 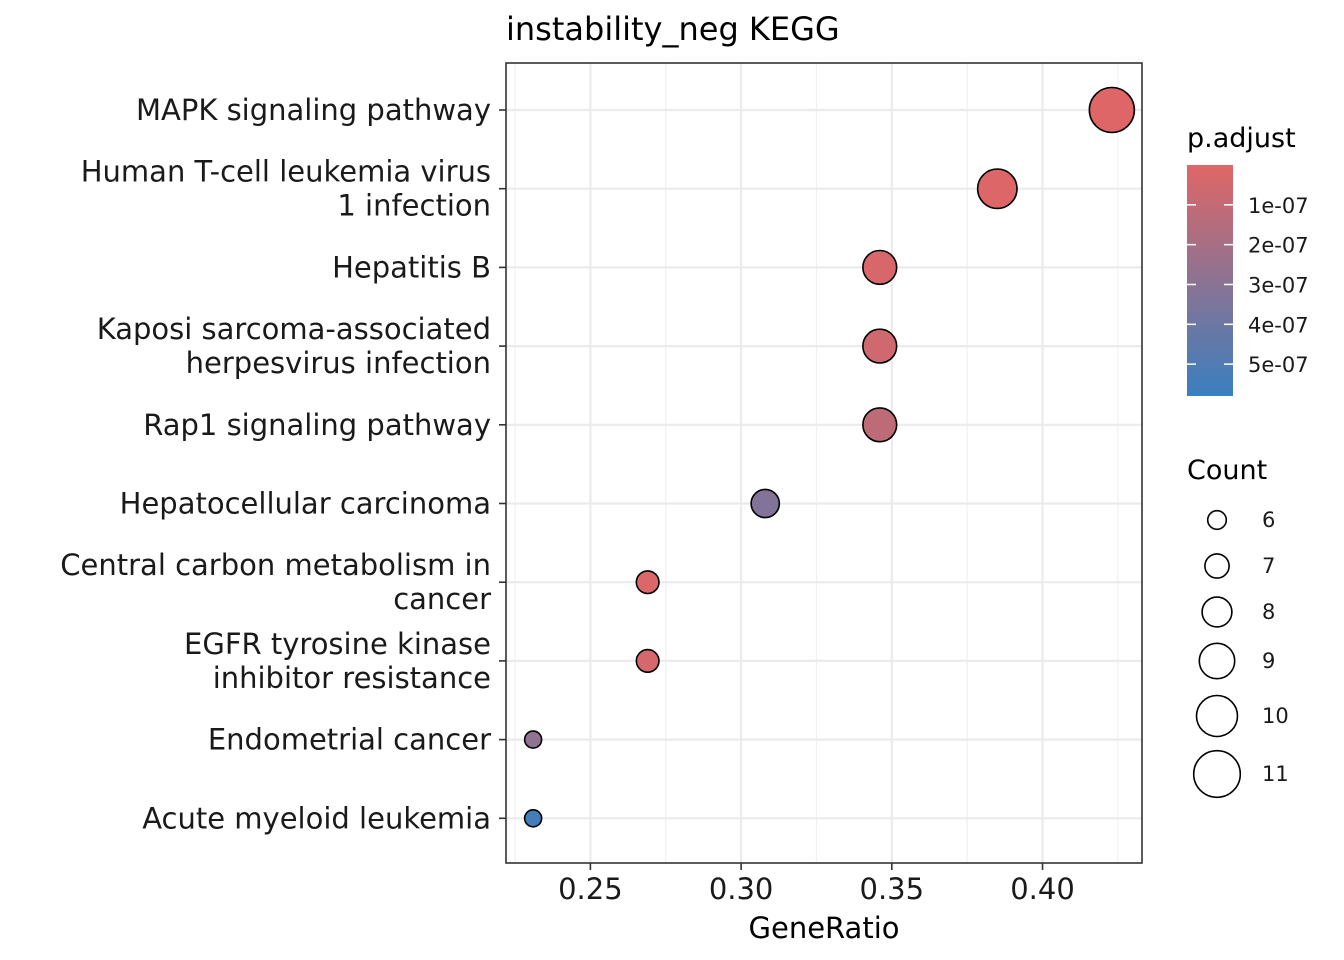 What do you see at coordinates (1275, 716) in the screenshot?
I see `size-legend-label: 10` at bounding box center [1275, 716].